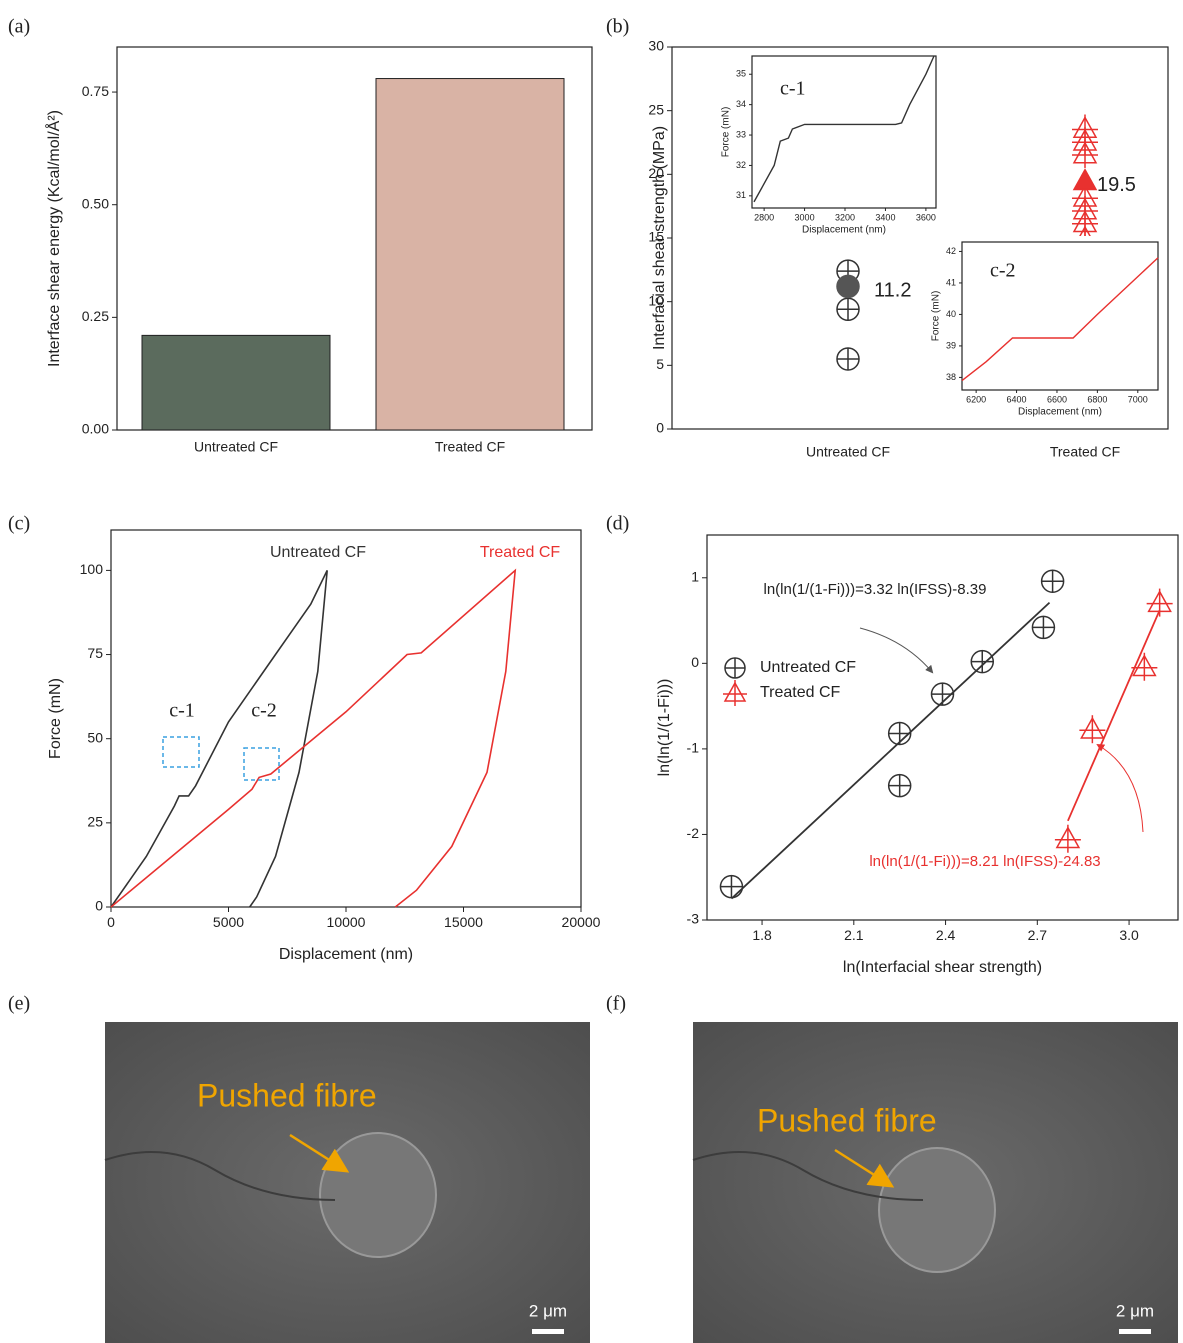 The height and width of the screenshot is (1343, 1183). What do you see at coordinates (951, 377) in the screenshot?
I see `y-tick-label: 38` at bounding box center [951, 377].